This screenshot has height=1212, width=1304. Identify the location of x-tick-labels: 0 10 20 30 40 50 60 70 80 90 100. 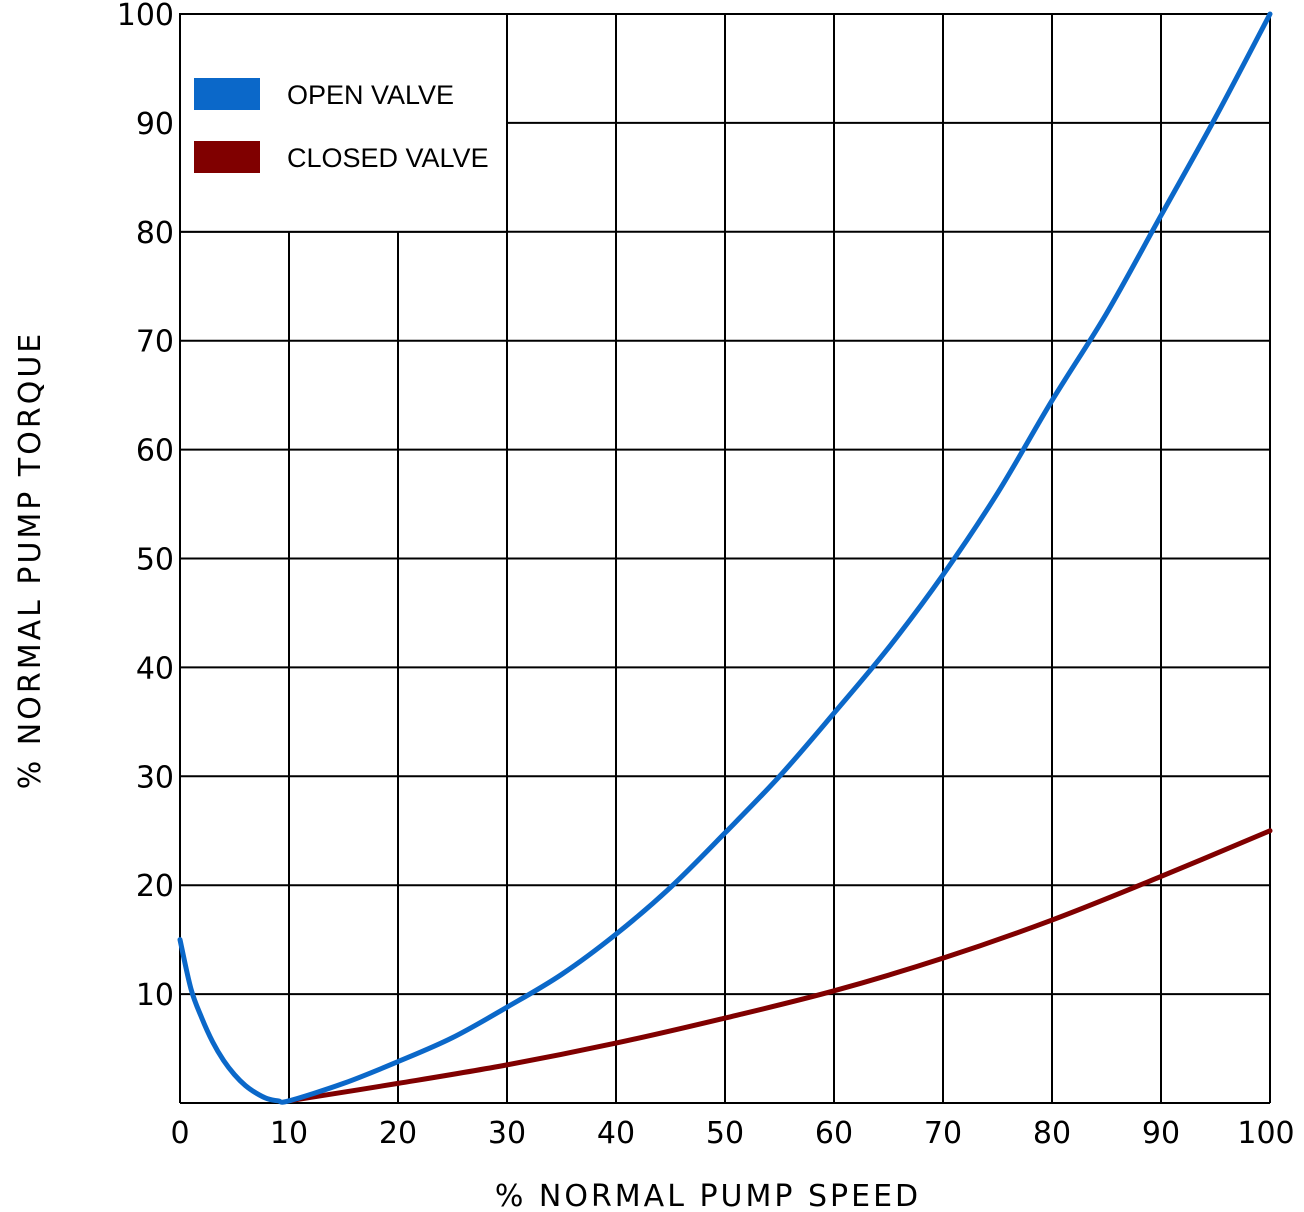
(732, 1133).